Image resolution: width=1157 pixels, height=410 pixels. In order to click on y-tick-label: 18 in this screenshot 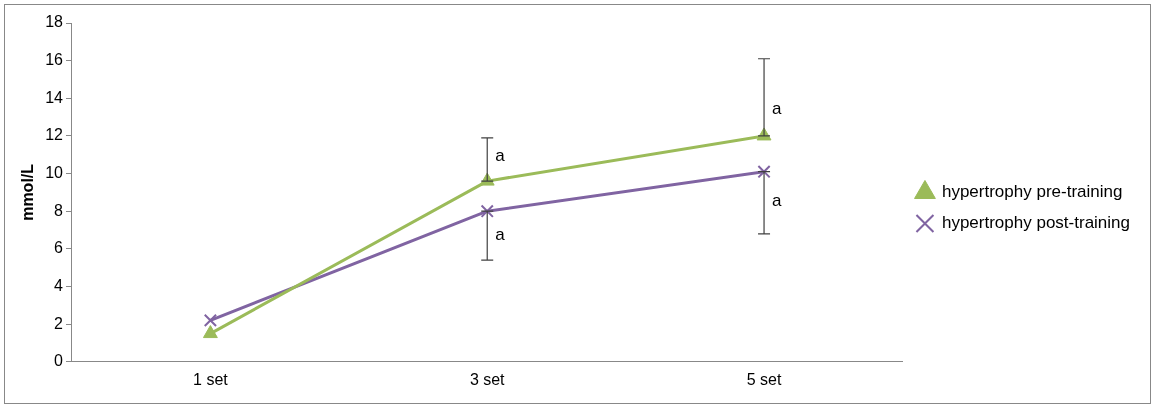, I will do `click(54, 22)`.